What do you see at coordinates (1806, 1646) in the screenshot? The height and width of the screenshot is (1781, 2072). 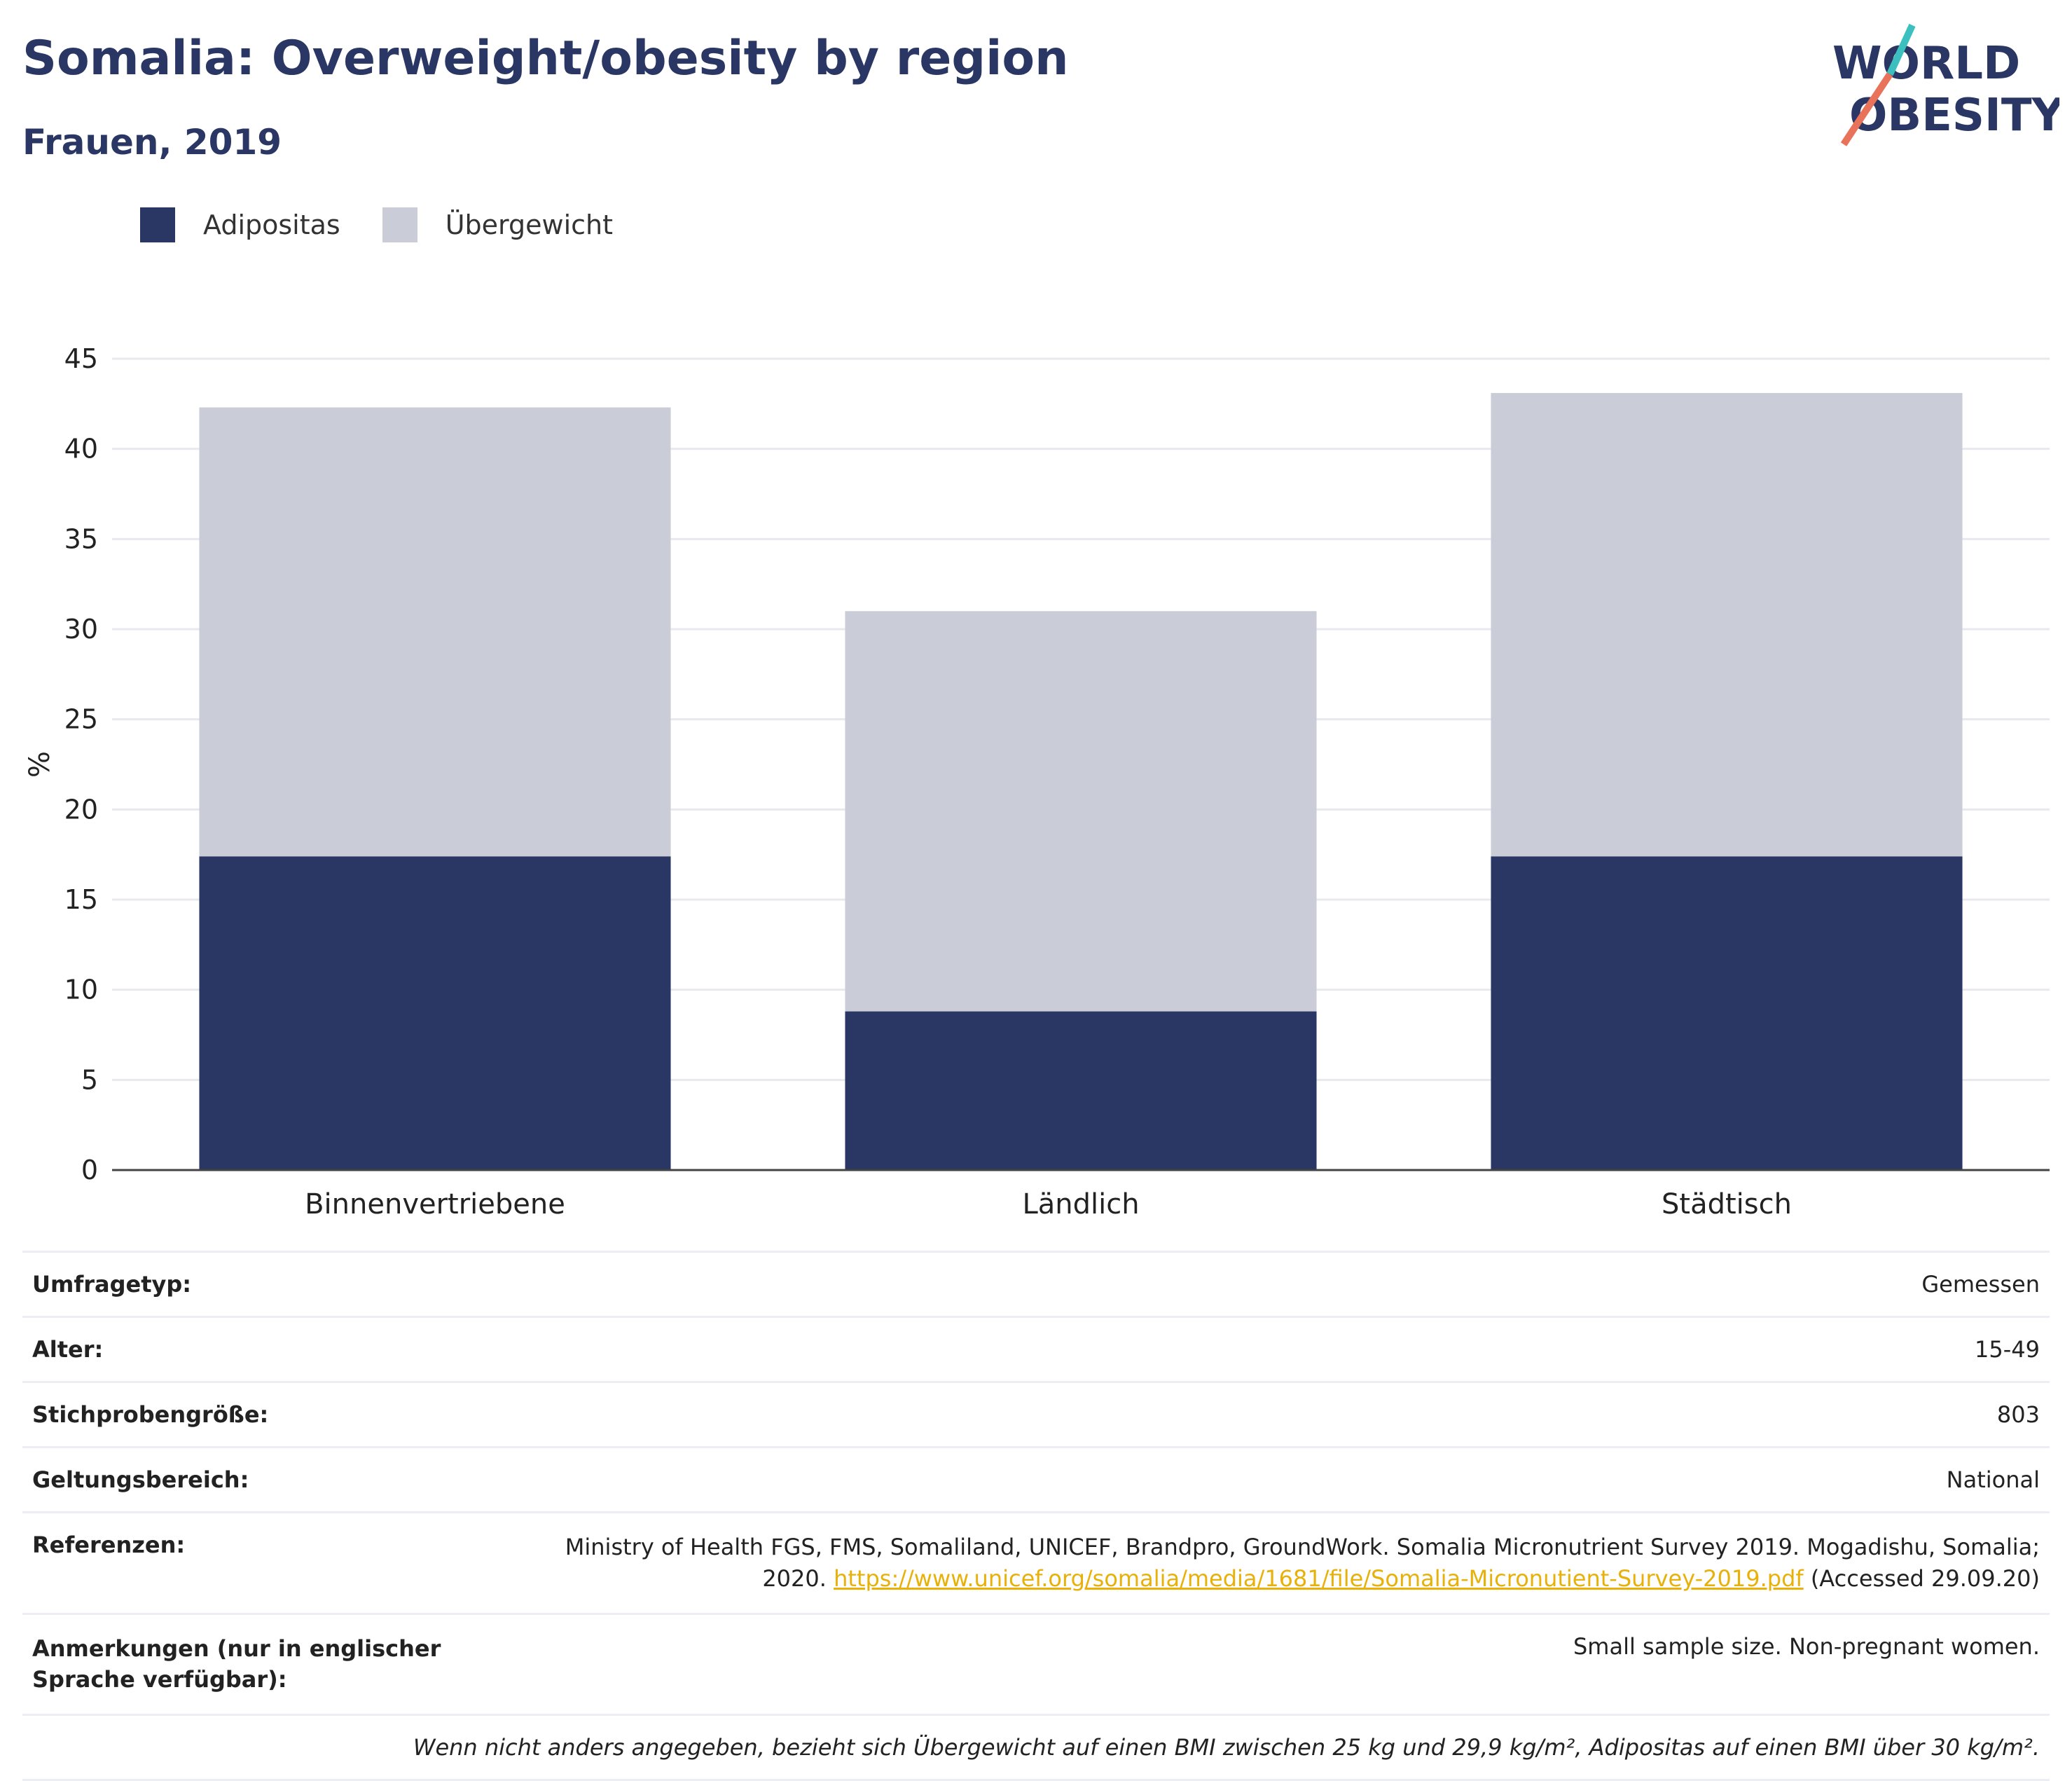 I see `info-value: Small sample size. Non-pregnant women.` at bounding box center [1806, 1646].